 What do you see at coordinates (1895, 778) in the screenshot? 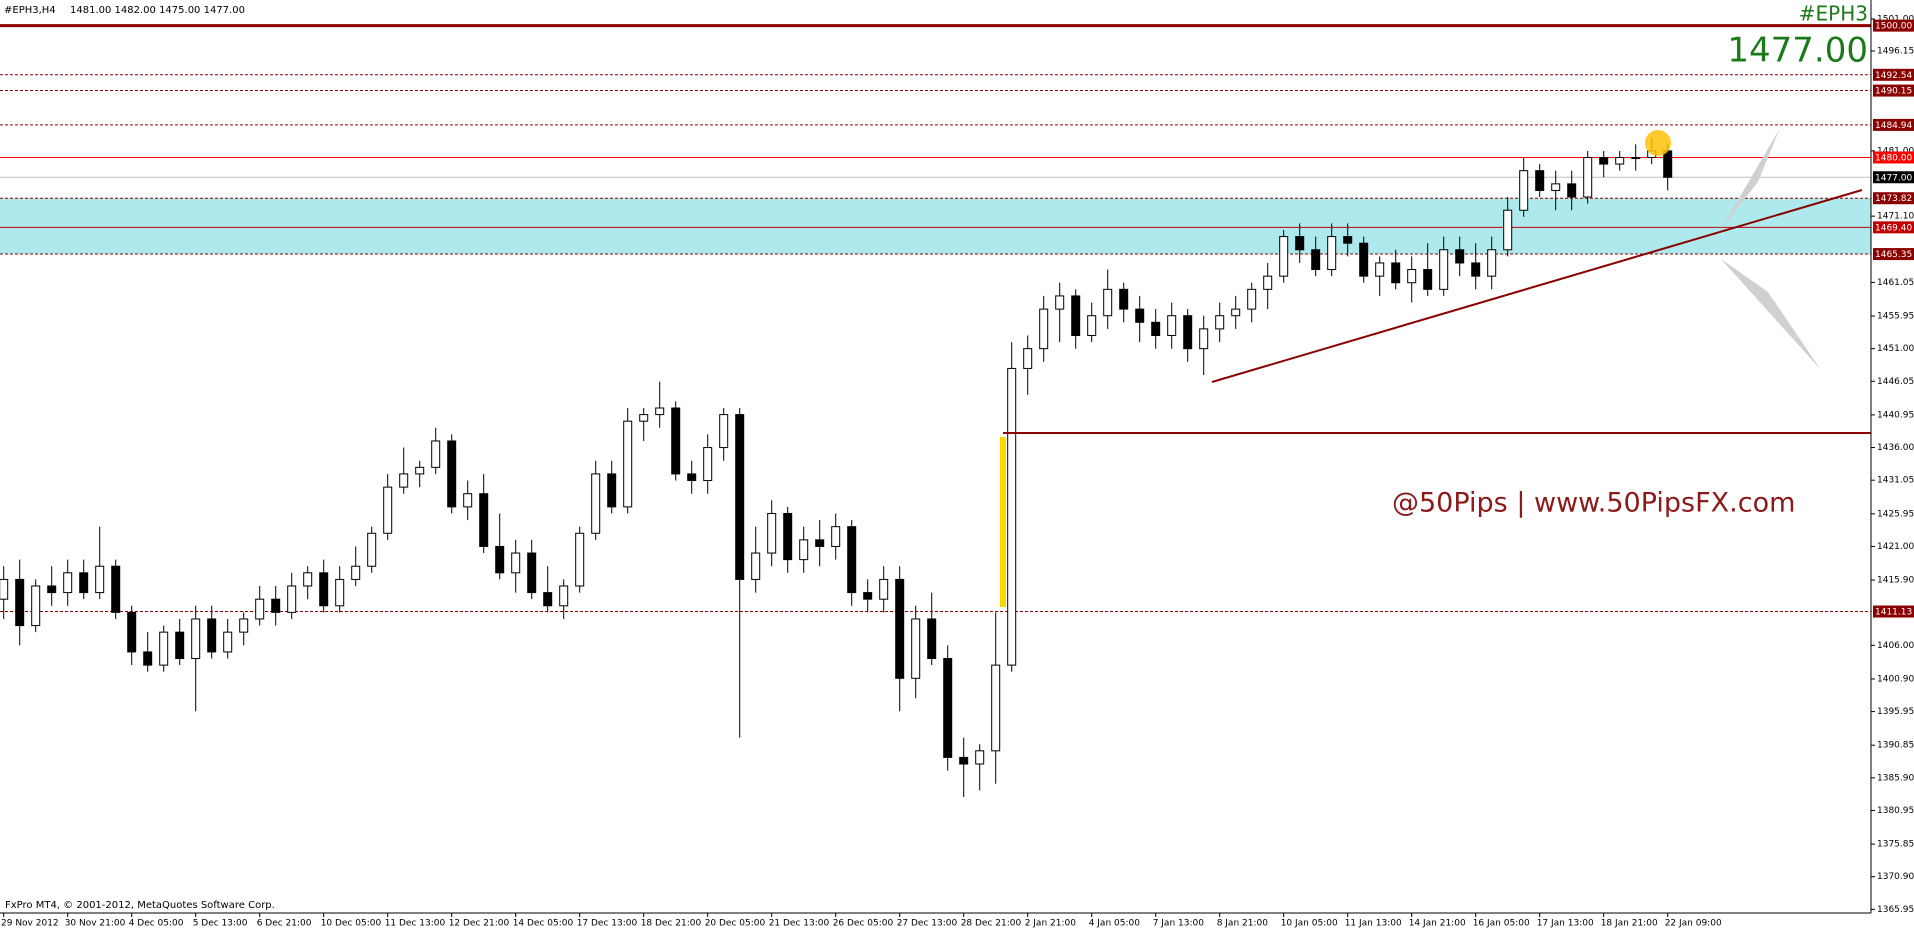
I see `y-tick-label: 1385.90` at bounding box center [1895, 778].